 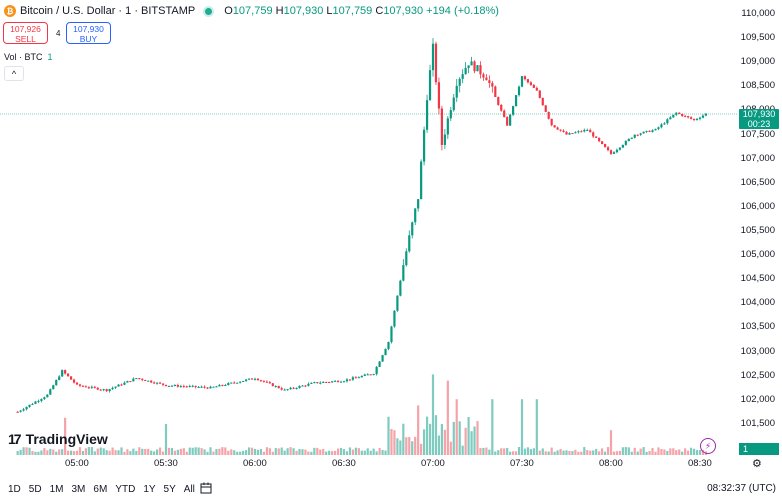 I want to click on timeframe-button: 1D, so click(x=14, y=489).